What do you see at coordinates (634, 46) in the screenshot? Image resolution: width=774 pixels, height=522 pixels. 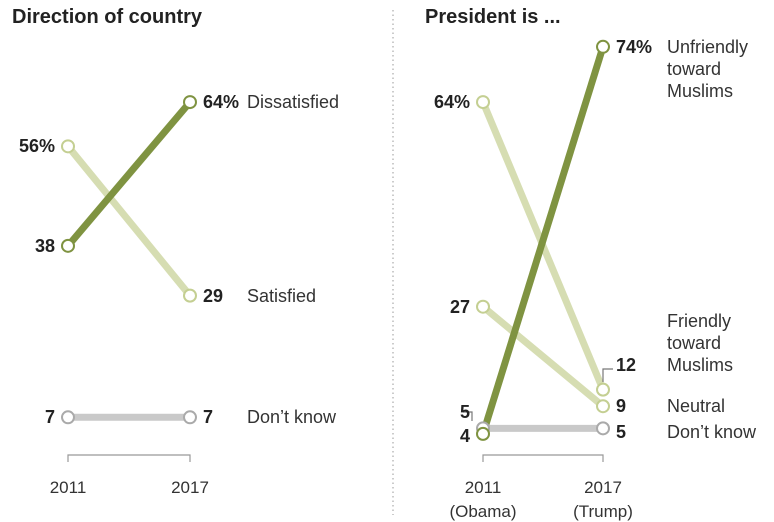 I see `value-label: 74%` at bounding box center [634, 46].